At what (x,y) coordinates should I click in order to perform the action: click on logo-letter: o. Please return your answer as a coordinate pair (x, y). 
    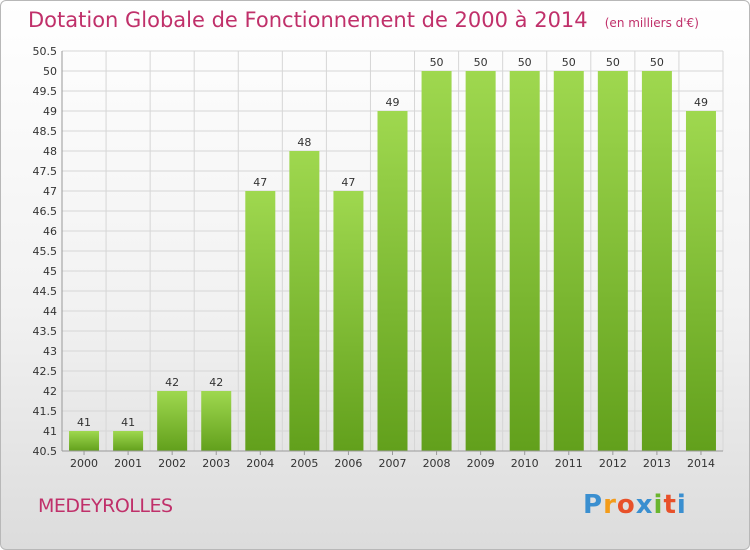
    Looking at the image, I should click on (626, 505).